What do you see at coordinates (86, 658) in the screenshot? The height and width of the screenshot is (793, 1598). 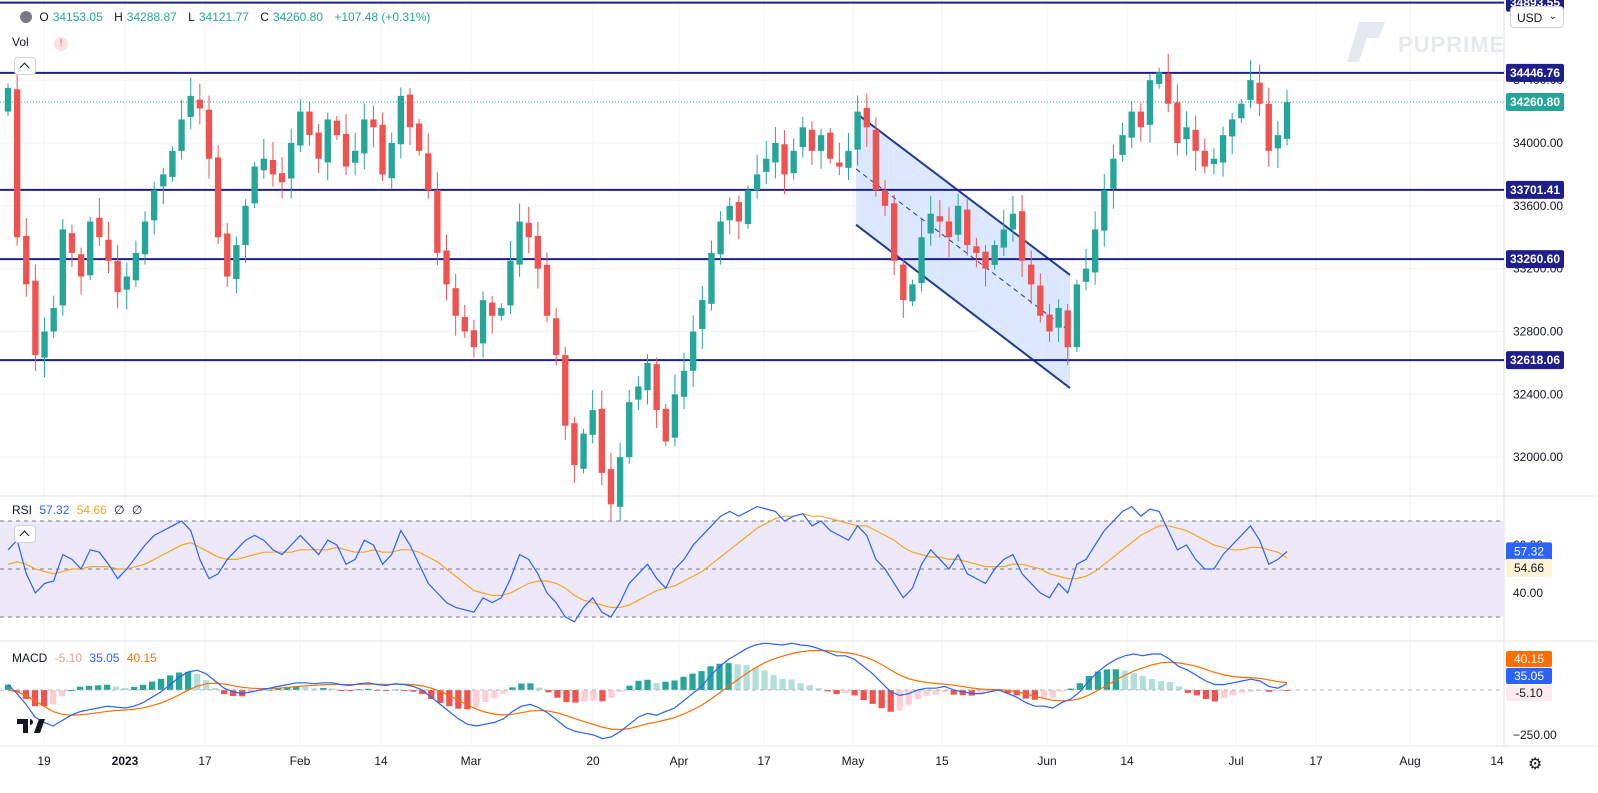 I see `macd-legend: MACD -5.10 35.05 40.15` at bounding box center [86, 658].